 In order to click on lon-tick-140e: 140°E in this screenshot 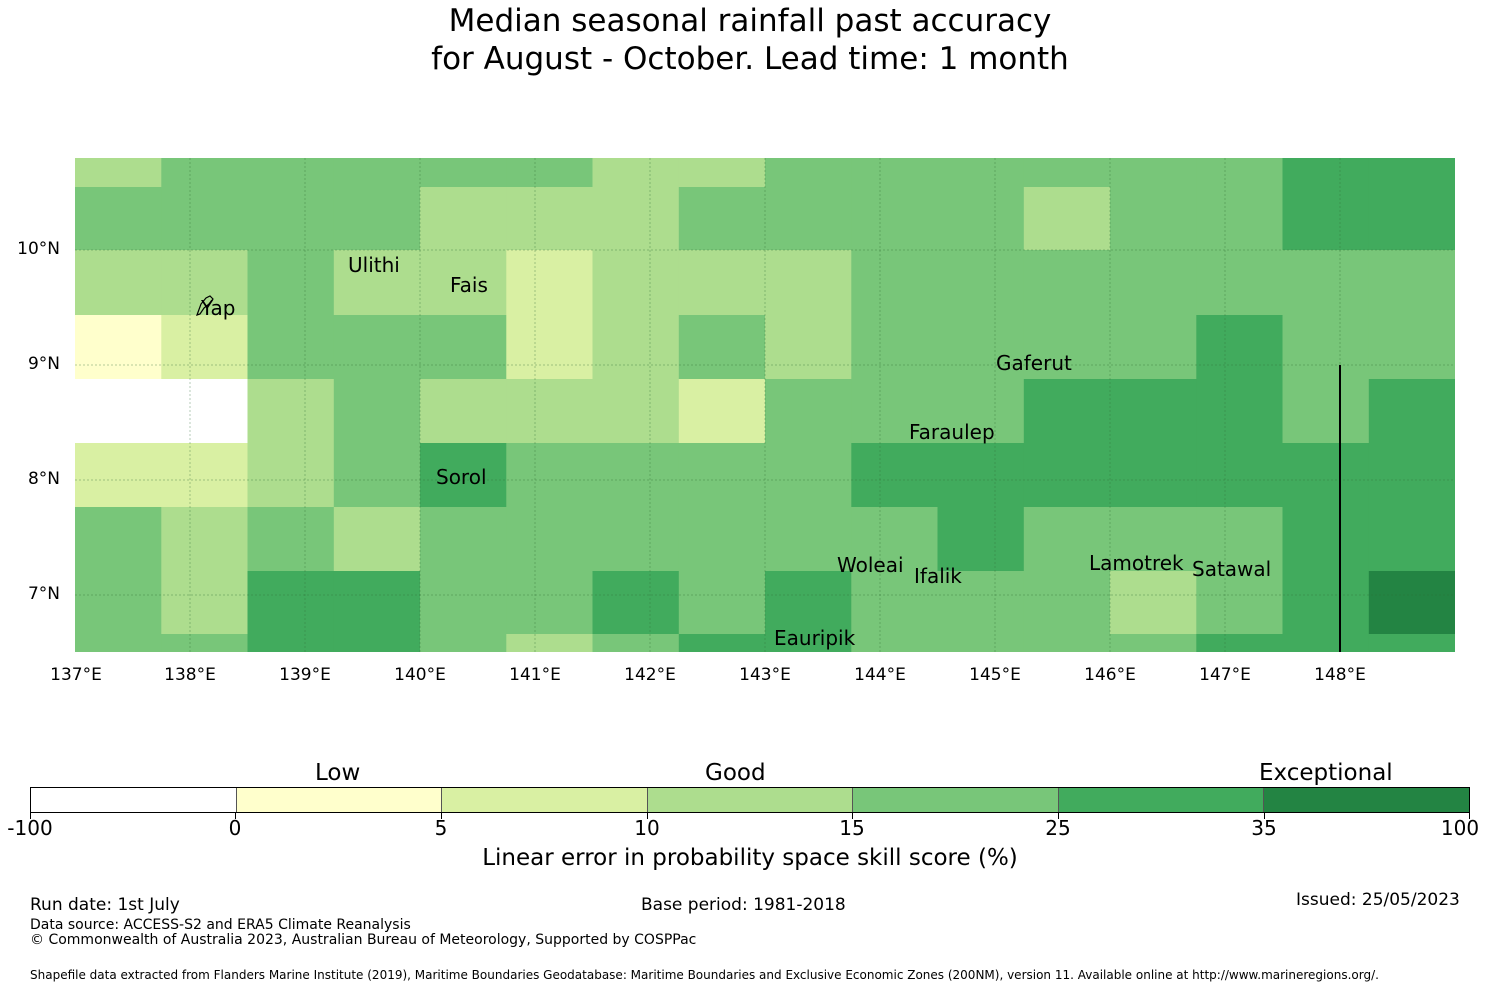, I will do `click(420, 675)`.